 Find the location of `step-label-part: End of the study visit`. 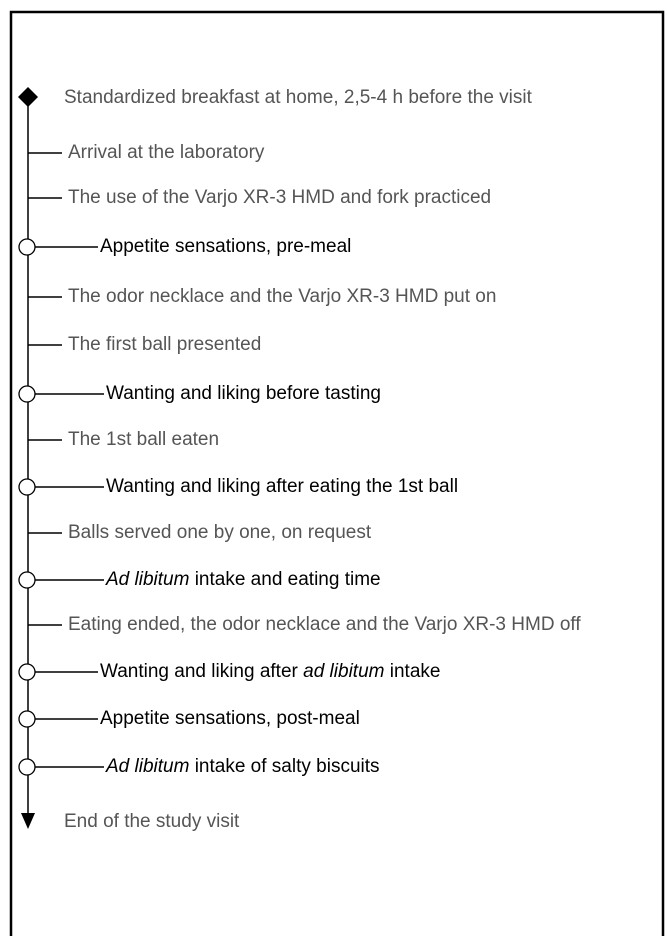

step-label-part: End of the study visit is located at coordinates (152, 821).